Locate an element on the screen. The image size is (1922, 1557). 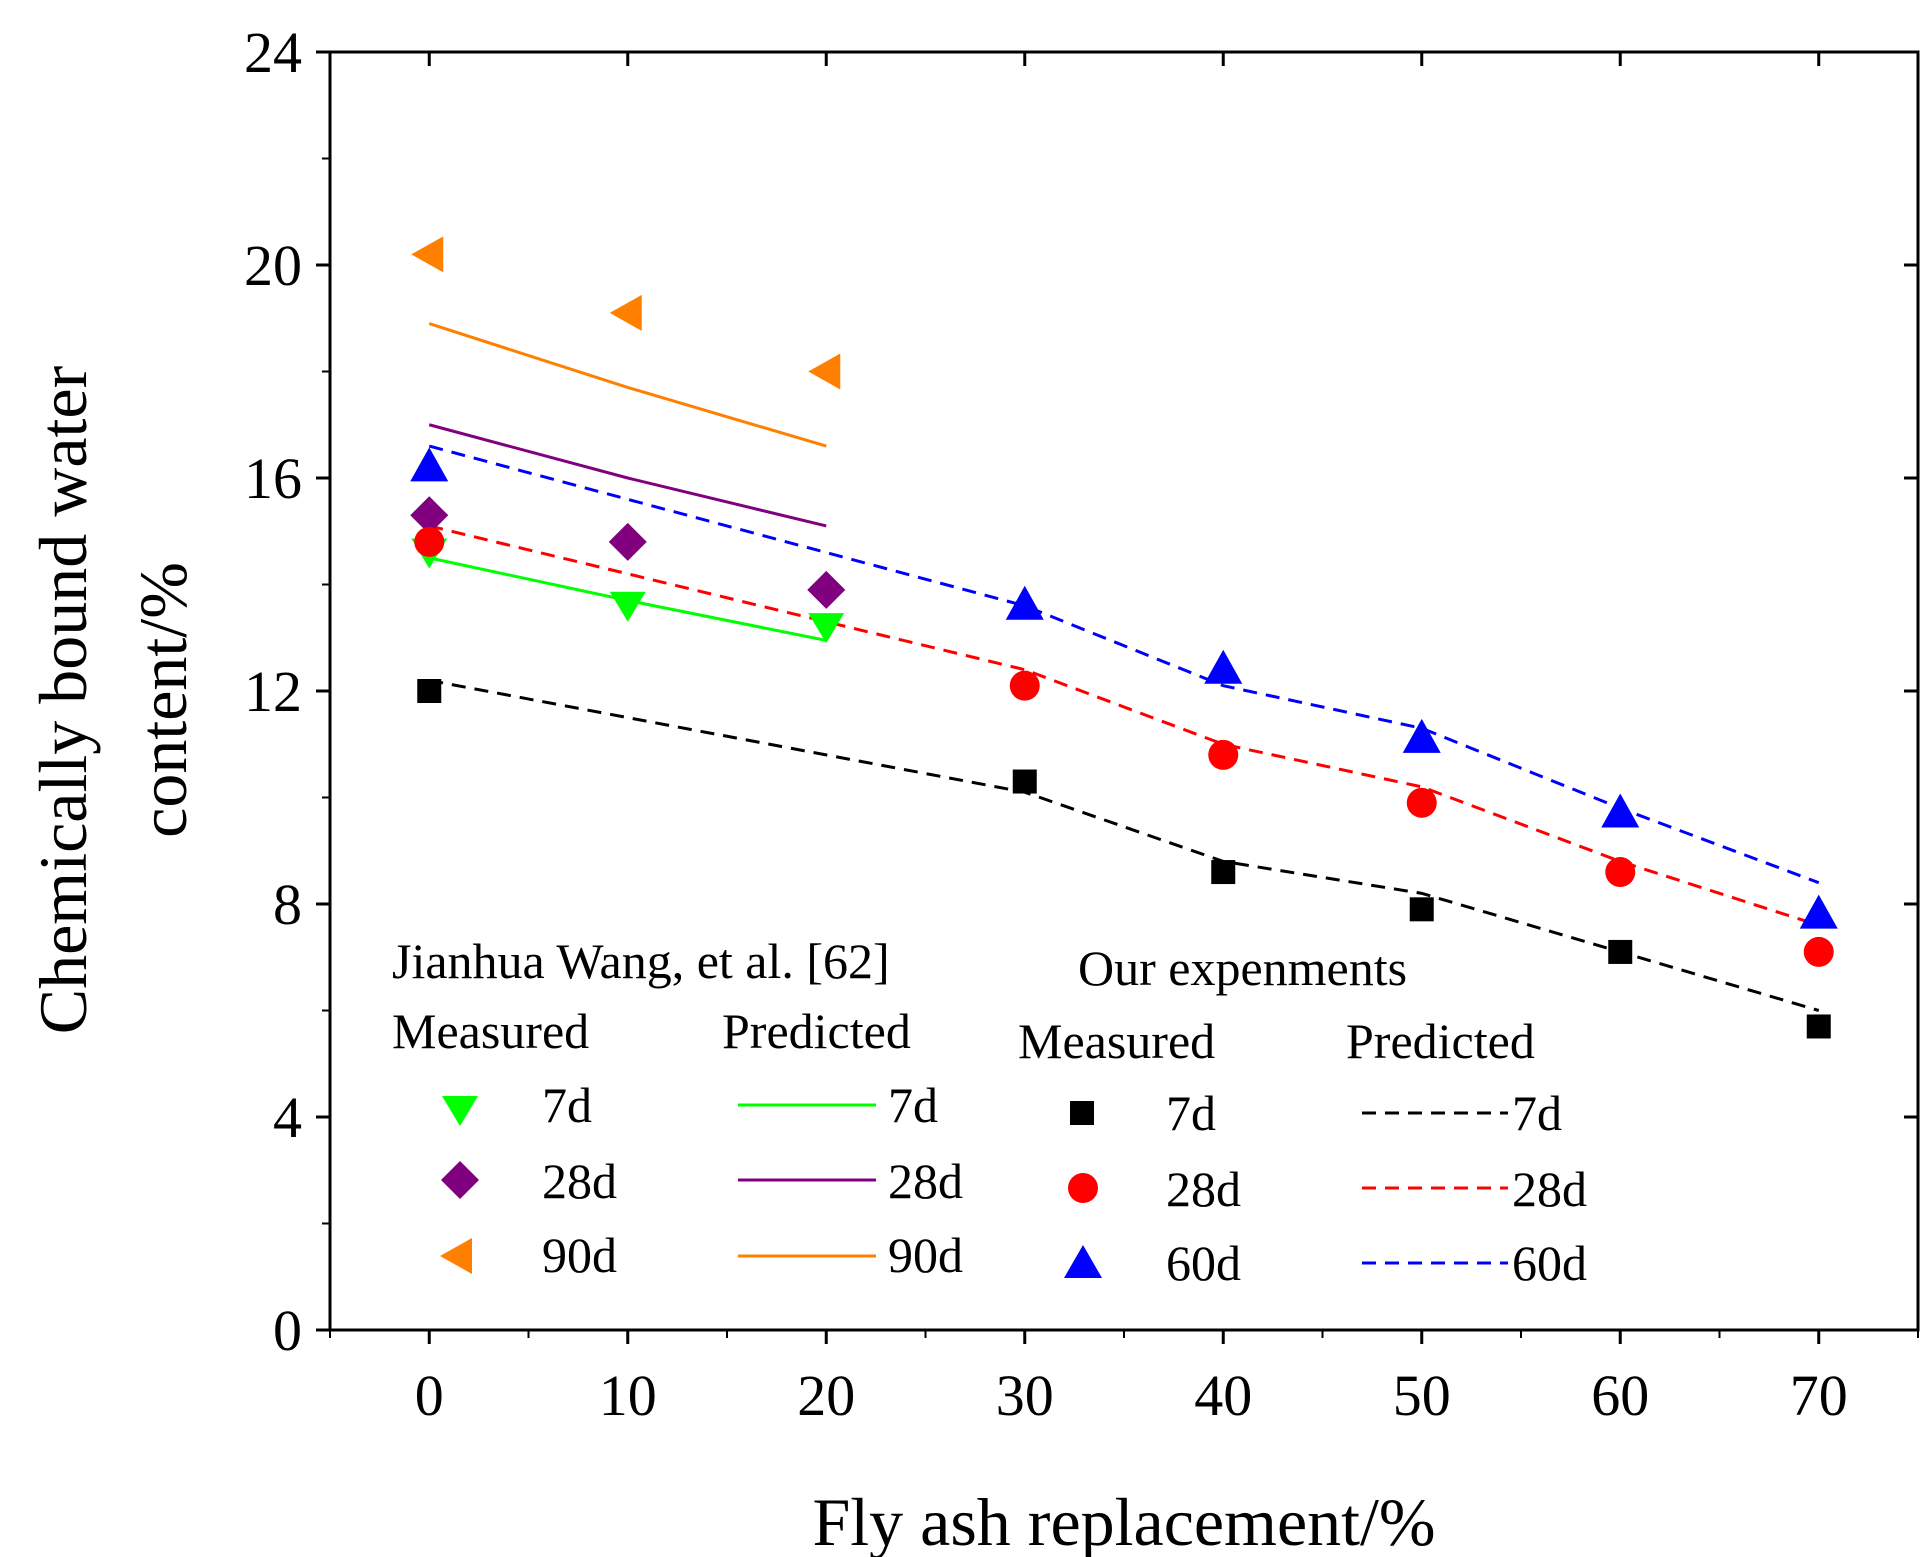
legend-right-predicted-label-28d: 28d is located at coordinates (1549, 1189).